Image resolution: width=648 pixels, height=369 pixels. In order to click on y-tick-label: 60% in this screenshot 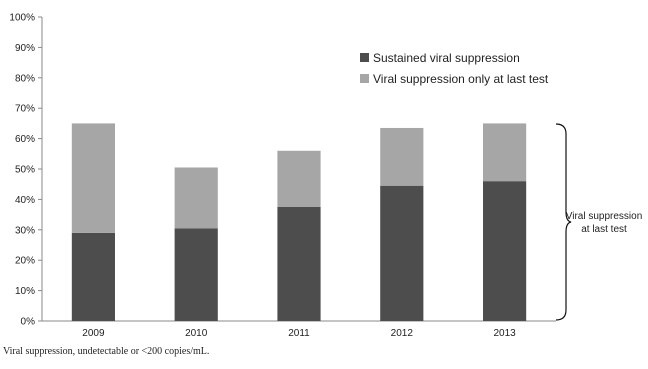, I will do `click(25, 139)`.